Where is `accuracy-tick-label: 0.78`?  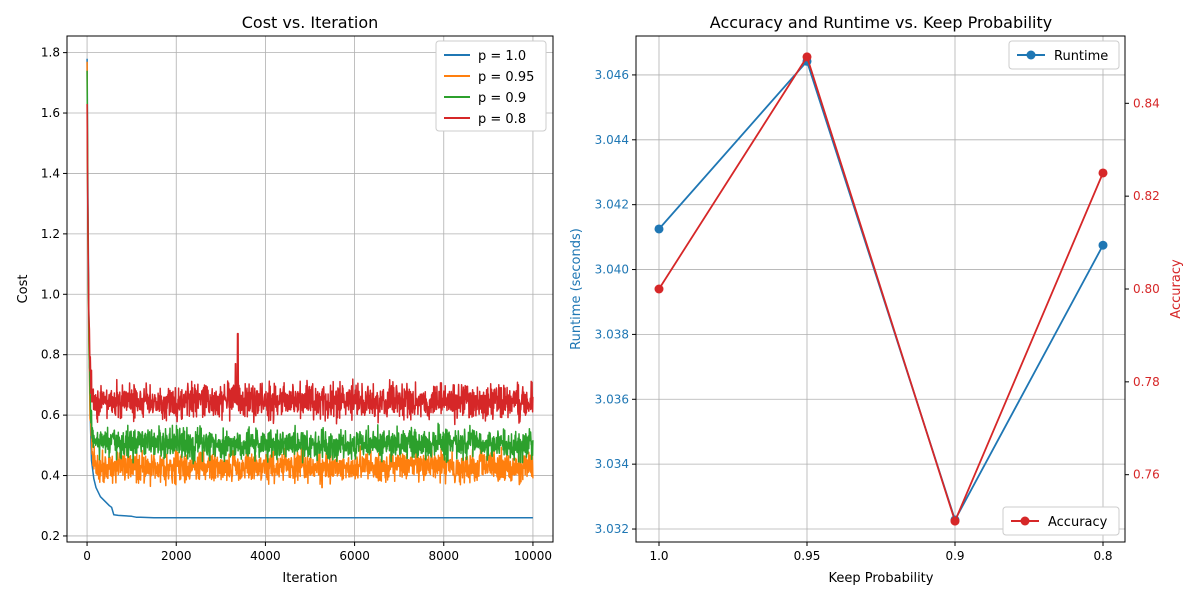
accuracy-tick-label: 0.78 is located at coordinates (1146, 382).